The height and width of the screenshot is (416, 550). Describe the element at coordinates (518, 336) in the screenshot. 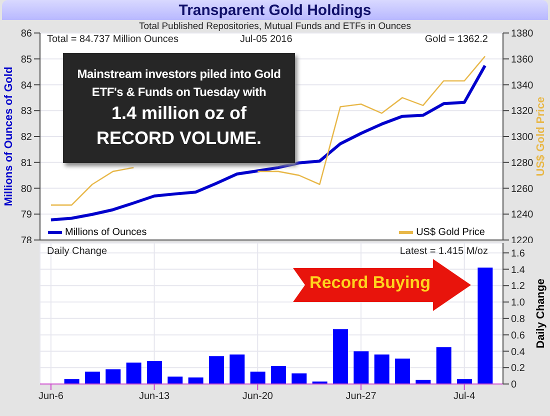

I see `y2-tick-label: 0.6` at that location.